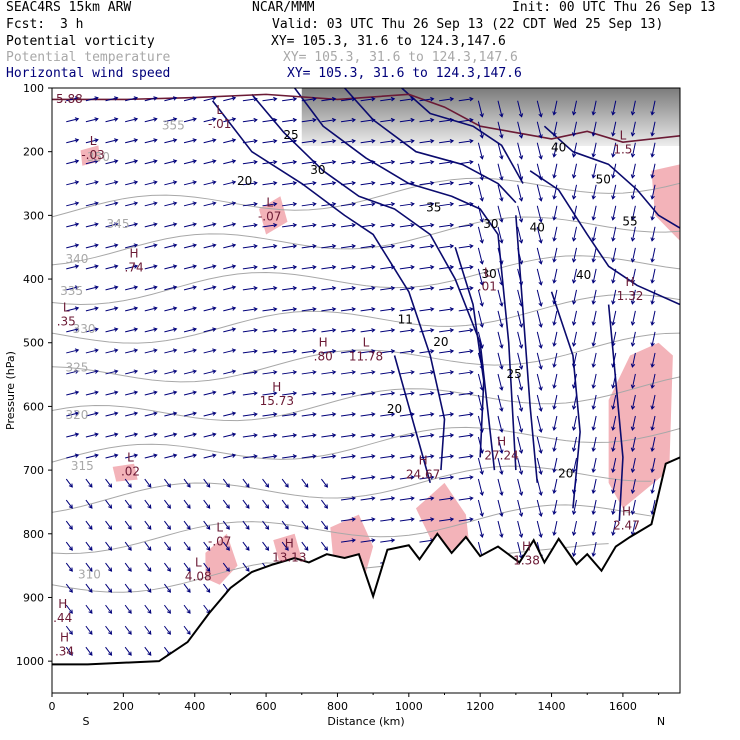 The height and width of the screenshot is (740, 740). What do you see at coordinates (412, 419) in the screenshot?
I see `wind-speed-contour` at bounding box center [412, 419].